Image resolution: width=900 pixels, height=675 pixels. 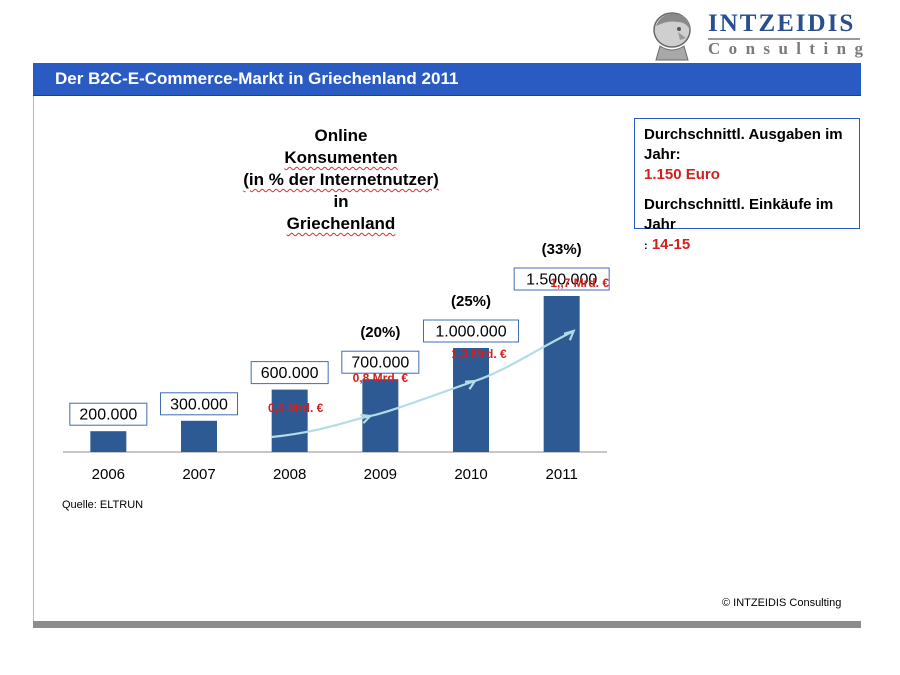 What do you see at coordinates (341, 212) in the screenshot?
I see `chart-title-line-3: in Griechenland` at bounding box center [341, 212].